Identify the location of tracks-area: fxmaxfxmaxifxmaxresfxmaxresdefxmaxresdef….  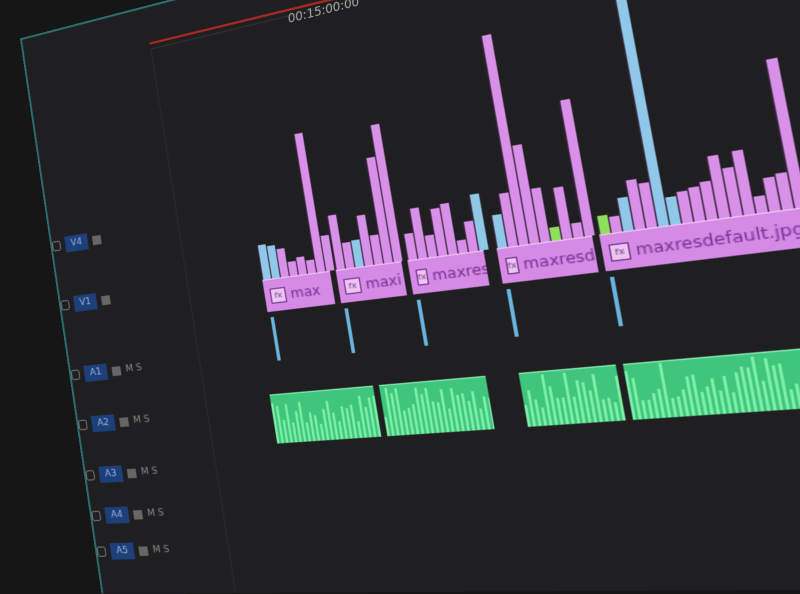
(411, 20).